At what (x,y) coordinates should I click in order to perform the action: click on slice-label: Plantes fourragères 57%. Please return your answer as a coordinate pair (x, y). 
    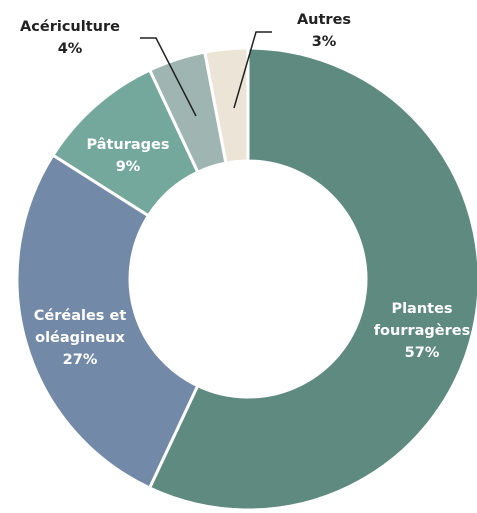
    Looking at the image, I should click on (419, 331).